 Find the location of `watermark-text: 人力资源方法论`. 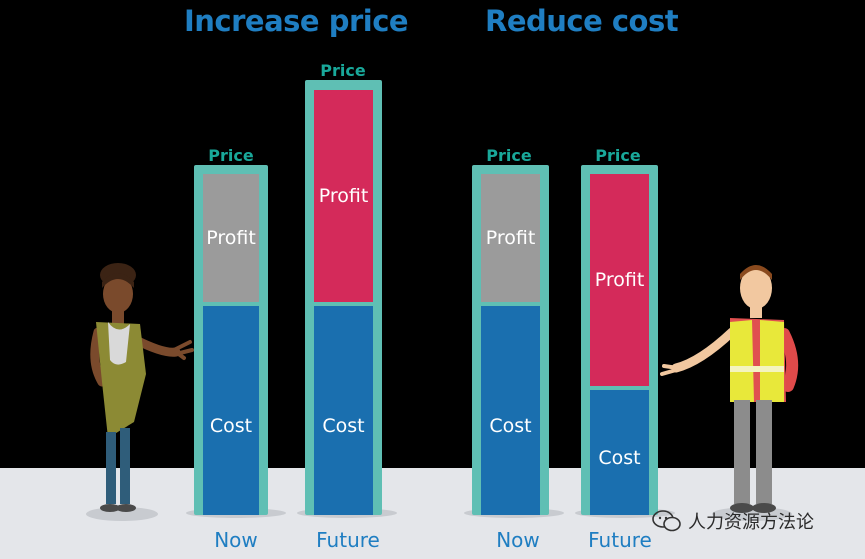

watermark-text: 人力资源方法论 is located at coordinates (751, 522).